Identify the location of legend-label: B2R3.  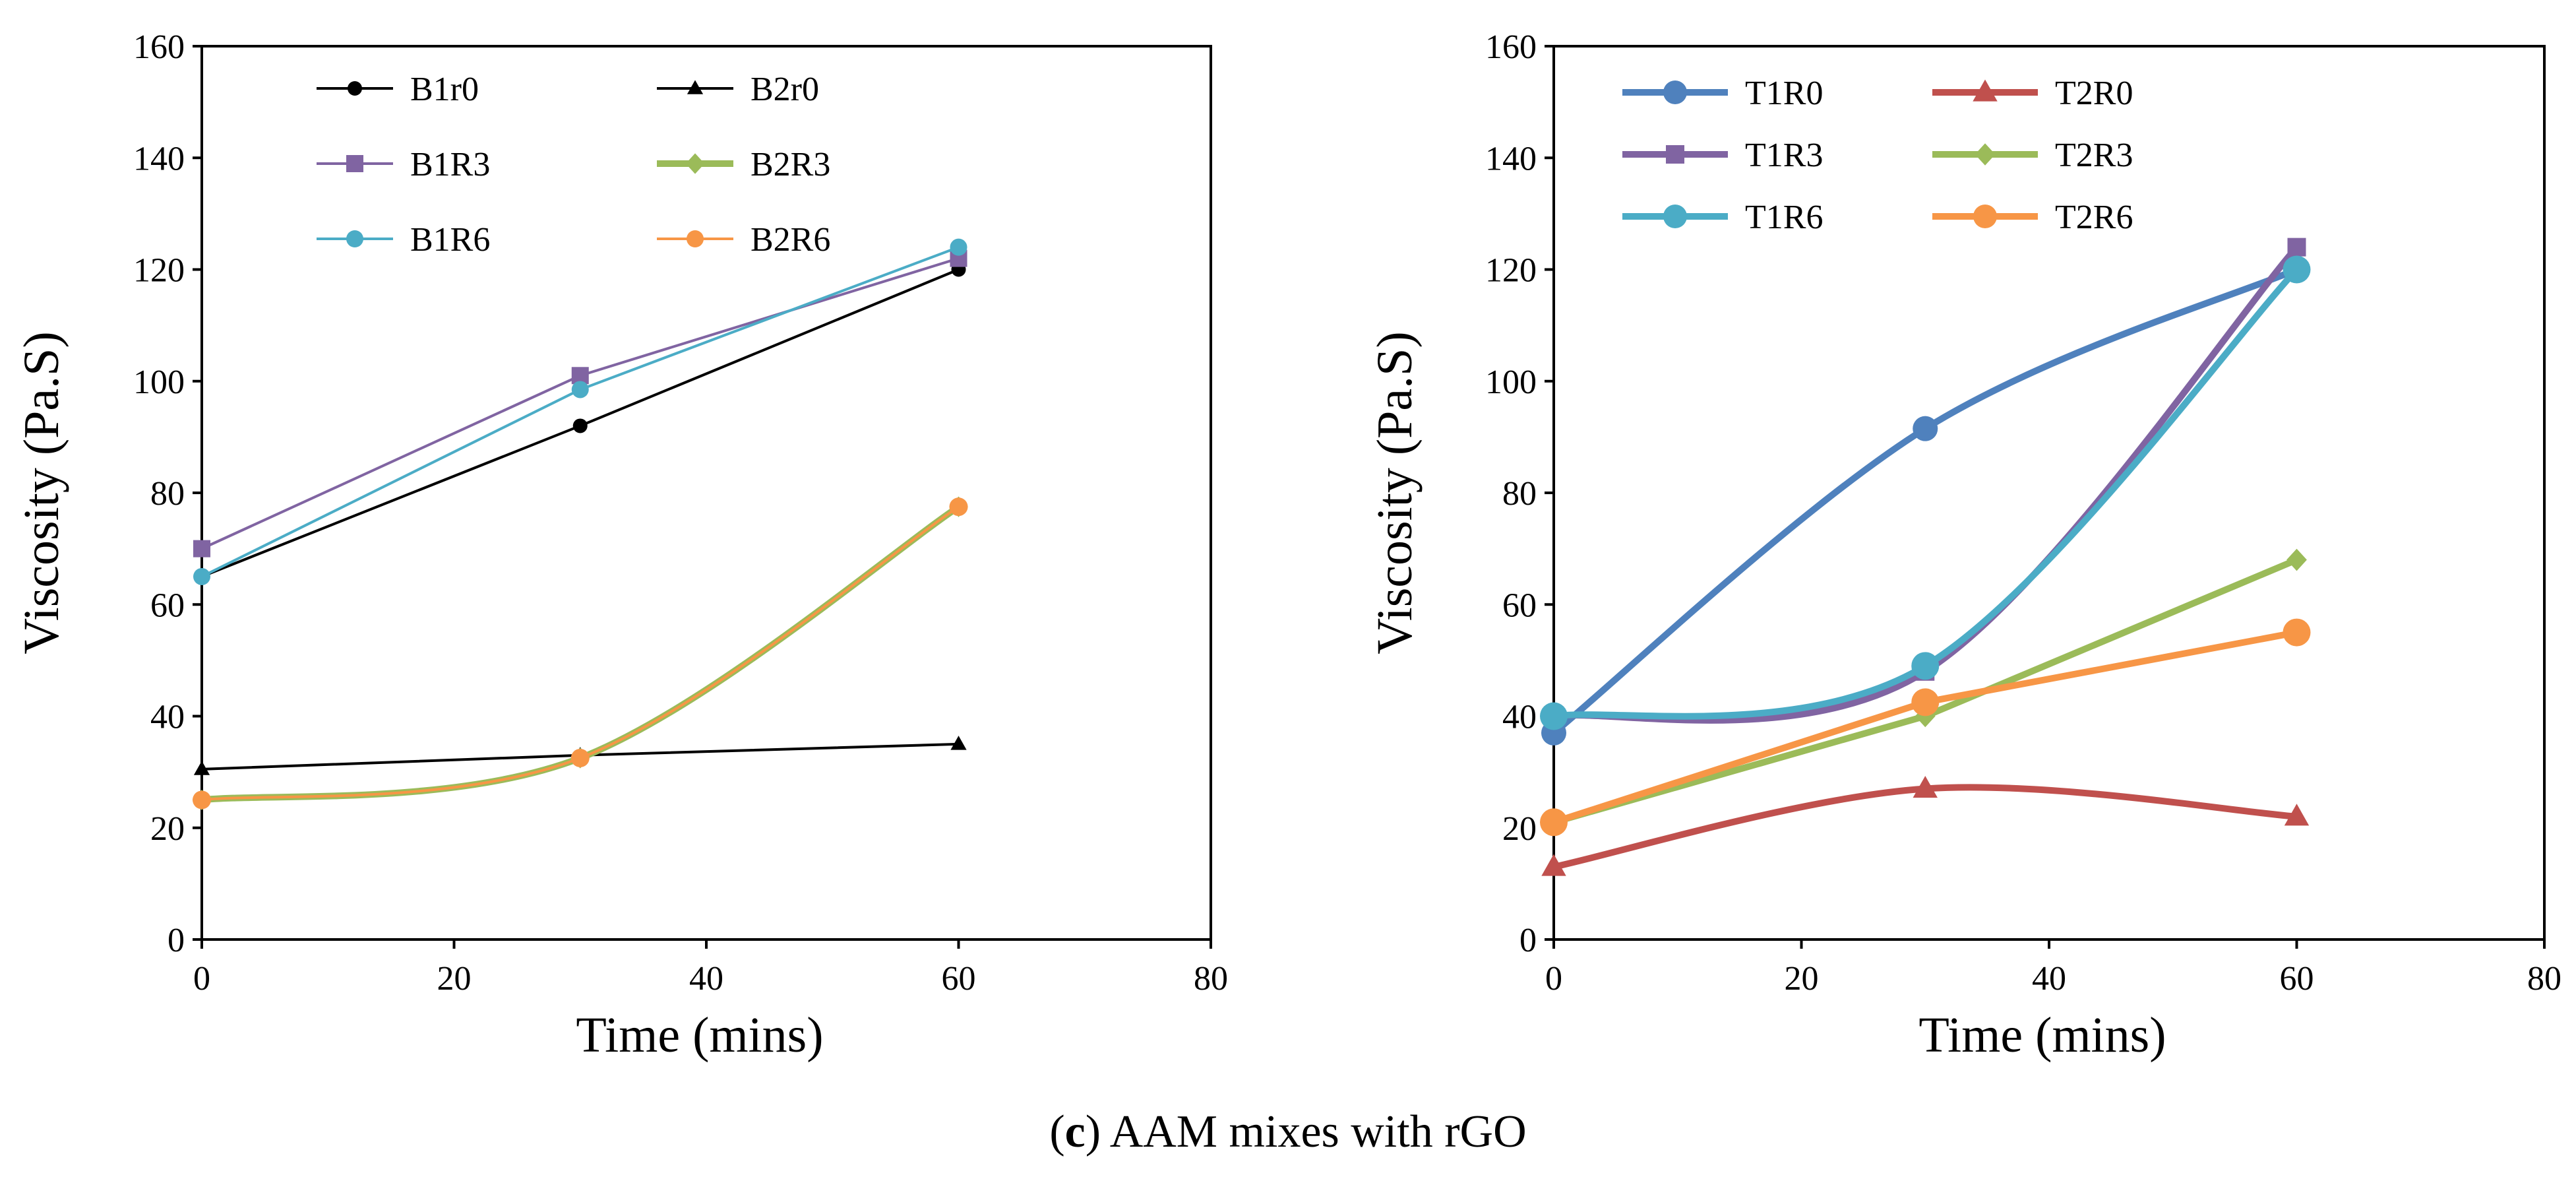
(790, 164).